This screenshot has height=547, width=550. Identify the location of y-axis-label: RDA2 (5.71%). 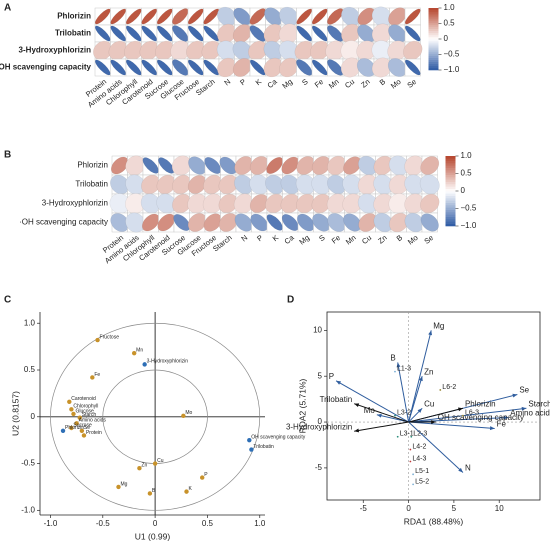
(302, 405).